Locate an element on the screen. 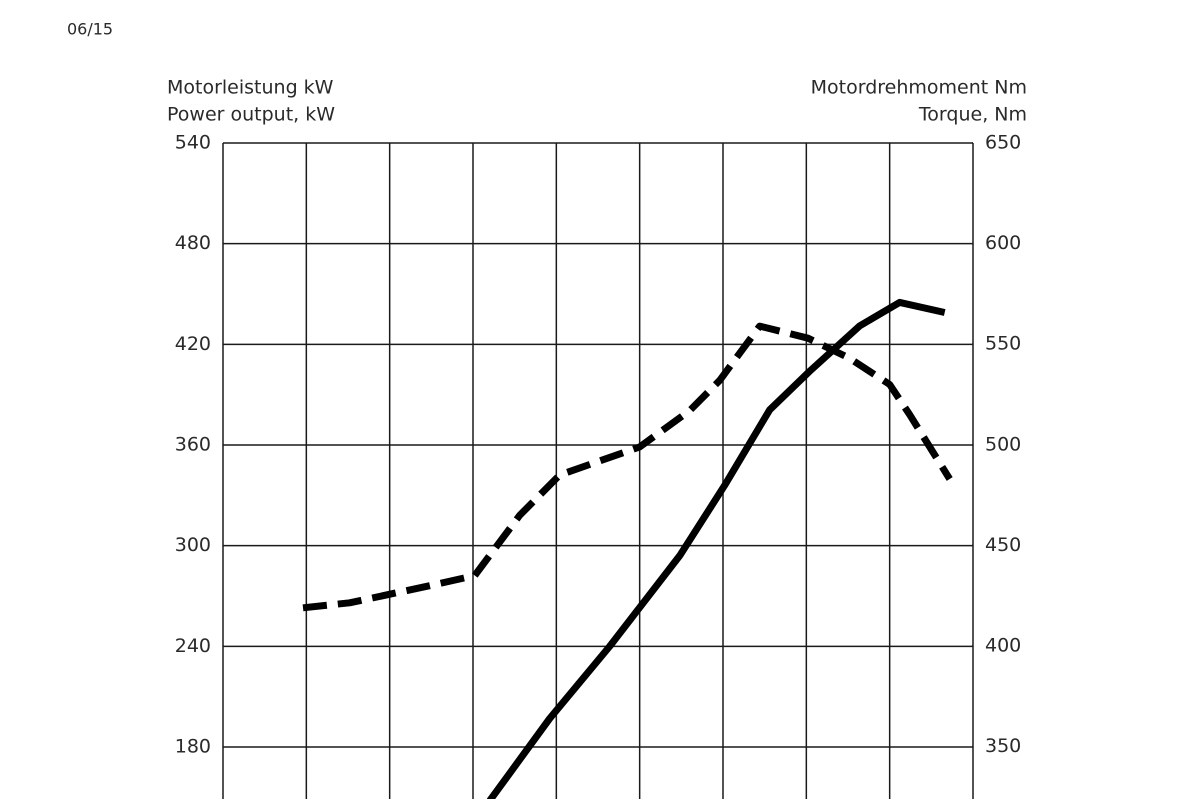 This screenshot has height=799, width=1200. y2-axis-label: Torque, Nm is located at coordinates (972, 115).